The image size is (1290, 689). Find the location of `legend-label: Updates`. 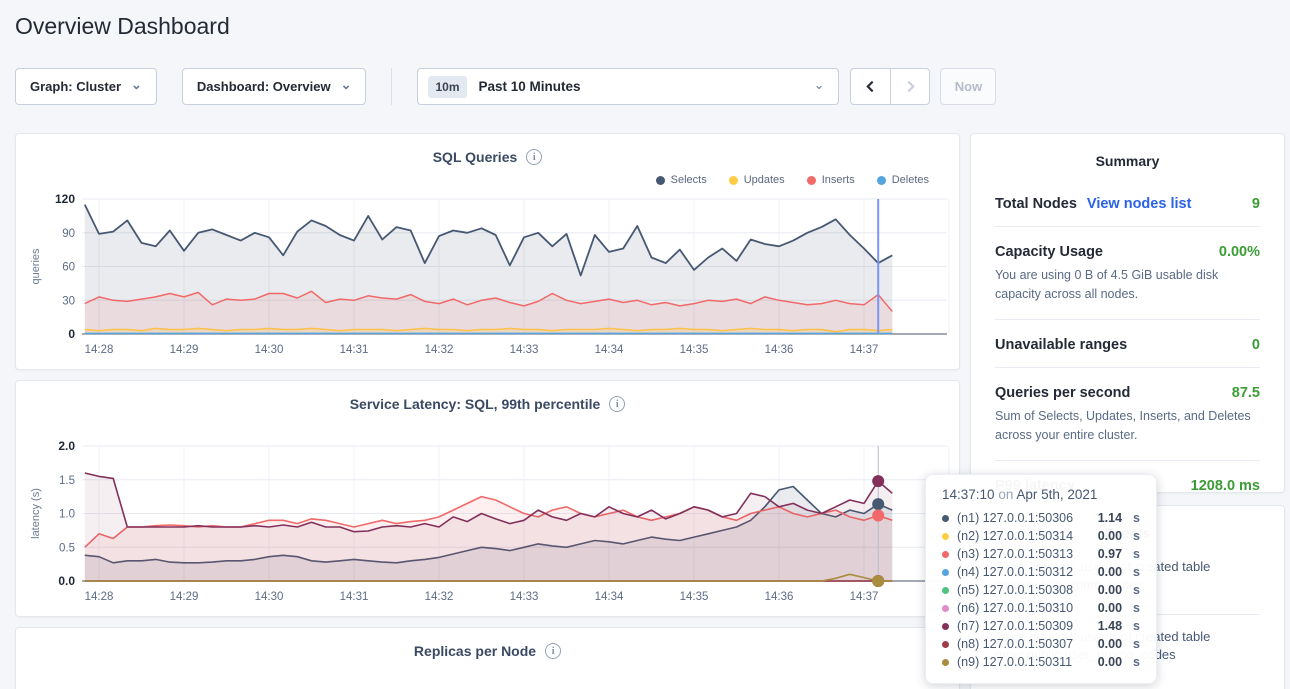

legend-label: Updates is located at coordinates (764, 180).